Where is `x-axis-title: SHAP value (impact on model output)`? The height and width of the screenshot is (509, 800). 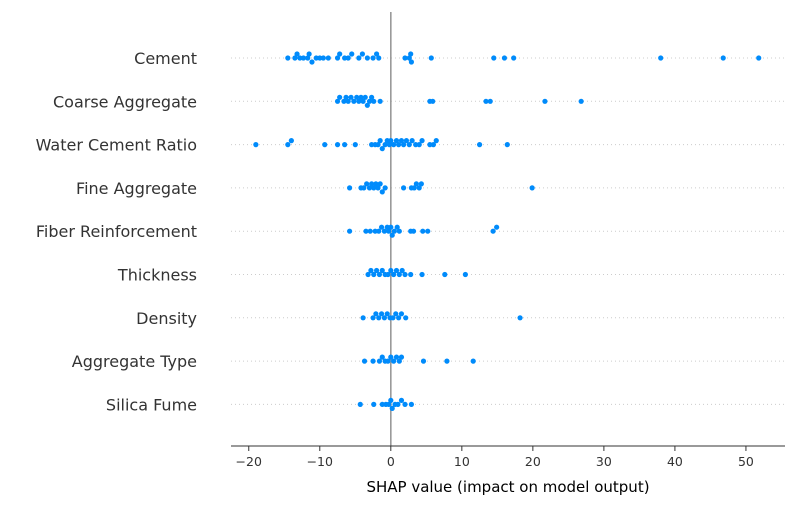 x-axis-title: SHAP value (impact on model output) is located at coordinates (507, 487).